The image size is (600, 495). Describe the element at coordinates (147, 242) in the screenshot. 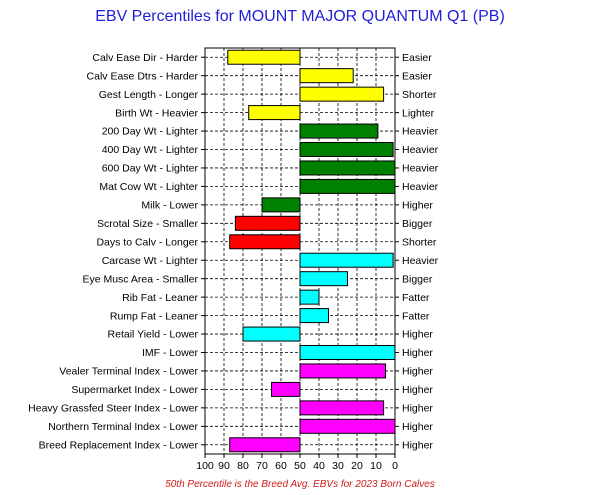

I see `trait-label: Days to Calv - Longer` at that location.